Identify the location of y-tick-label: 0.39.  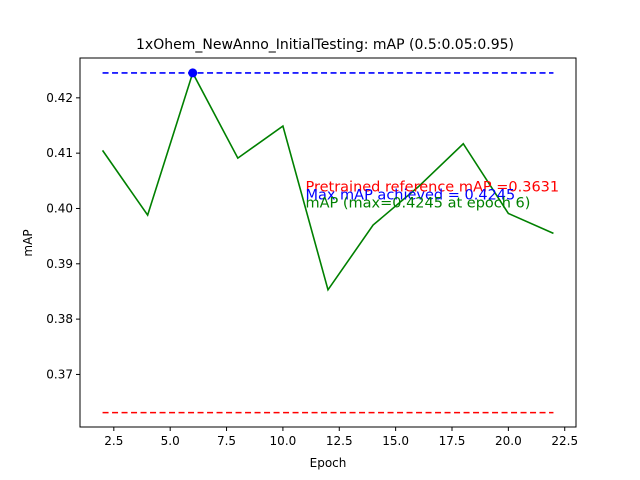
(59, 264).